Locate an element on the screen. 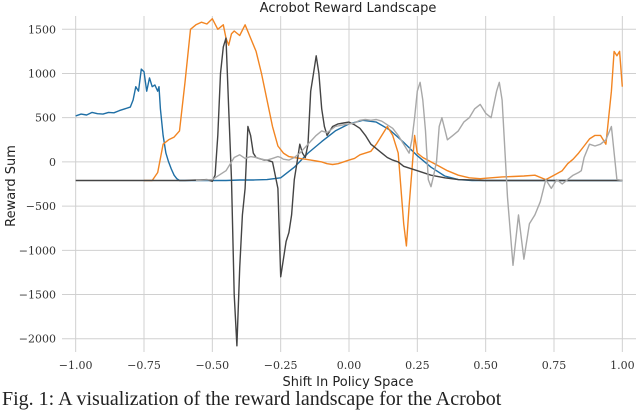 This screenshot has width=640, height=417. x-tick-label: 0.25 is located at coordinates (417, 365).